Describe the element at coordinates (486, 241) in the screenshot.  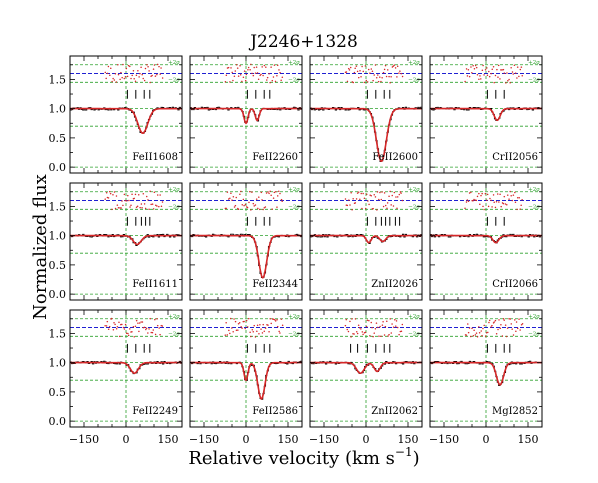
I see `panel-crii2066: +2σ −2σ CrII2066` at that location.